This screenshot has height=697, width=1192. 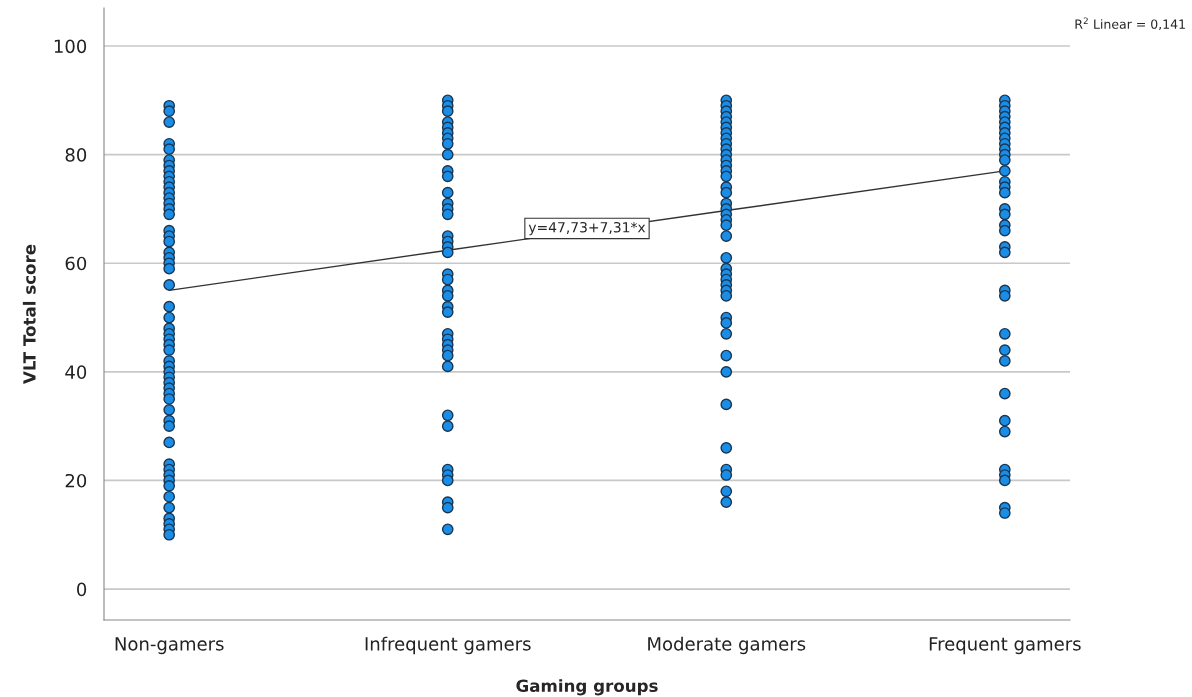 What do you see at coordinates (76, 155) in the screenshot?
I see `y-tick-label: 80` at bounding box center [76, 155].